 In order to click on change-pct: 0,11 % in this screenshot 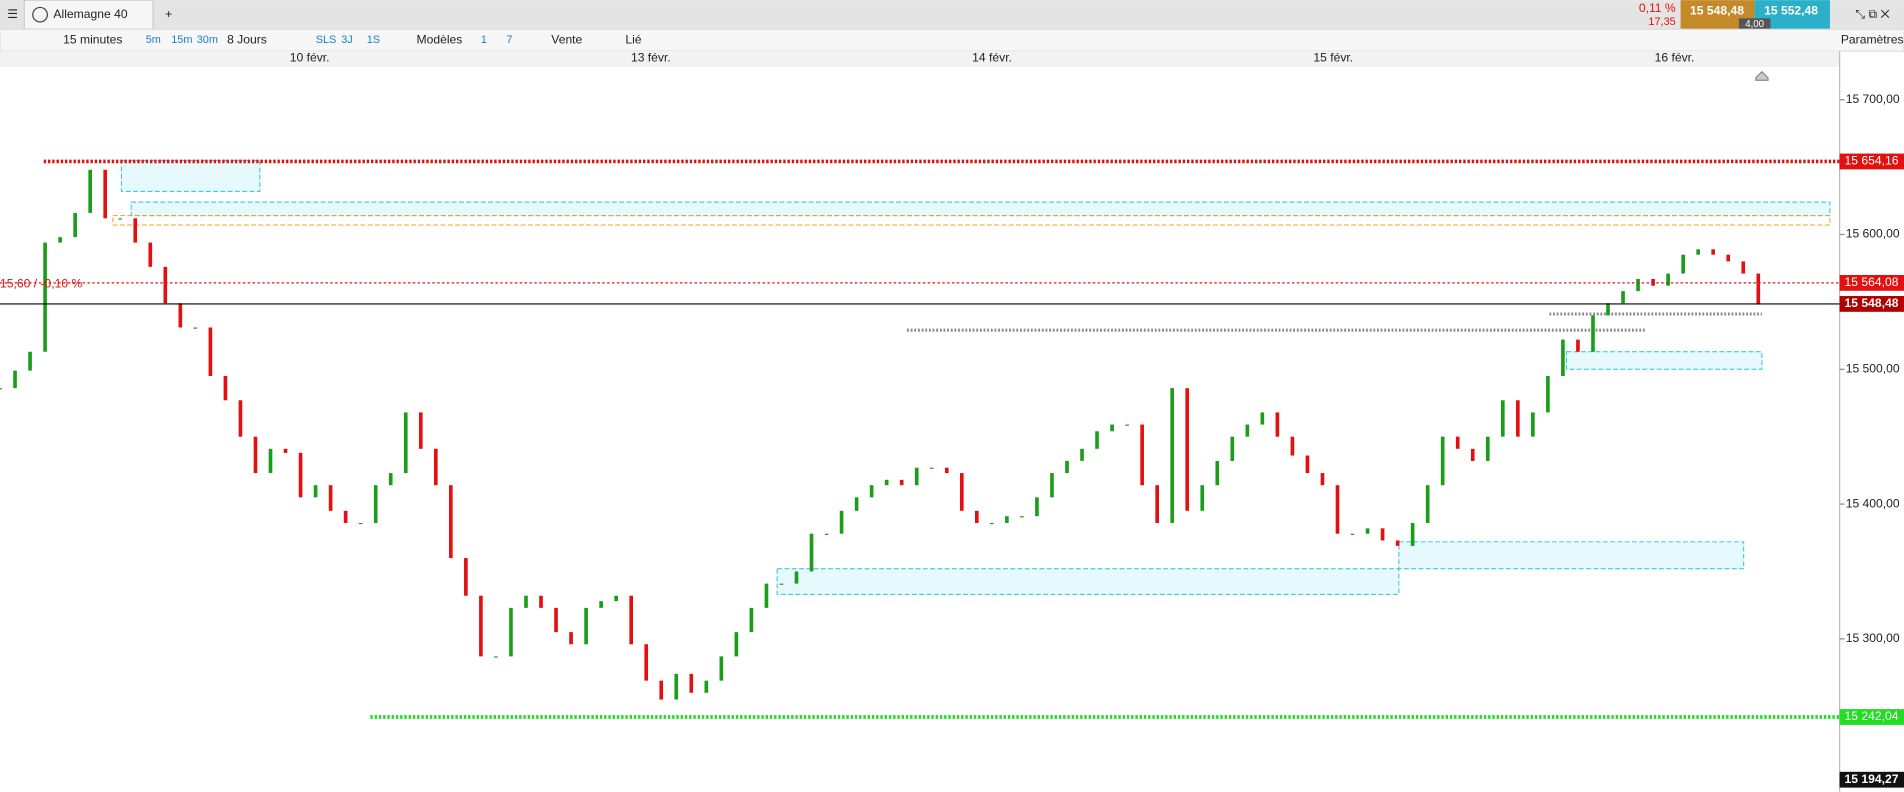, I will do `click(1657, 8)`.